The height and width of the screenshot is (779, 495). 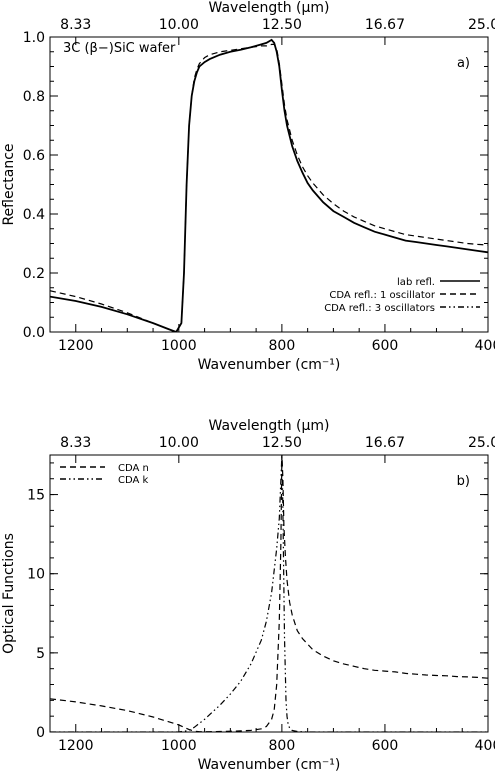 What do you see at coordinates (34, 274) in the screenshot?
I see `y-tick-label: 0.2` at bounding box center [34, 274].